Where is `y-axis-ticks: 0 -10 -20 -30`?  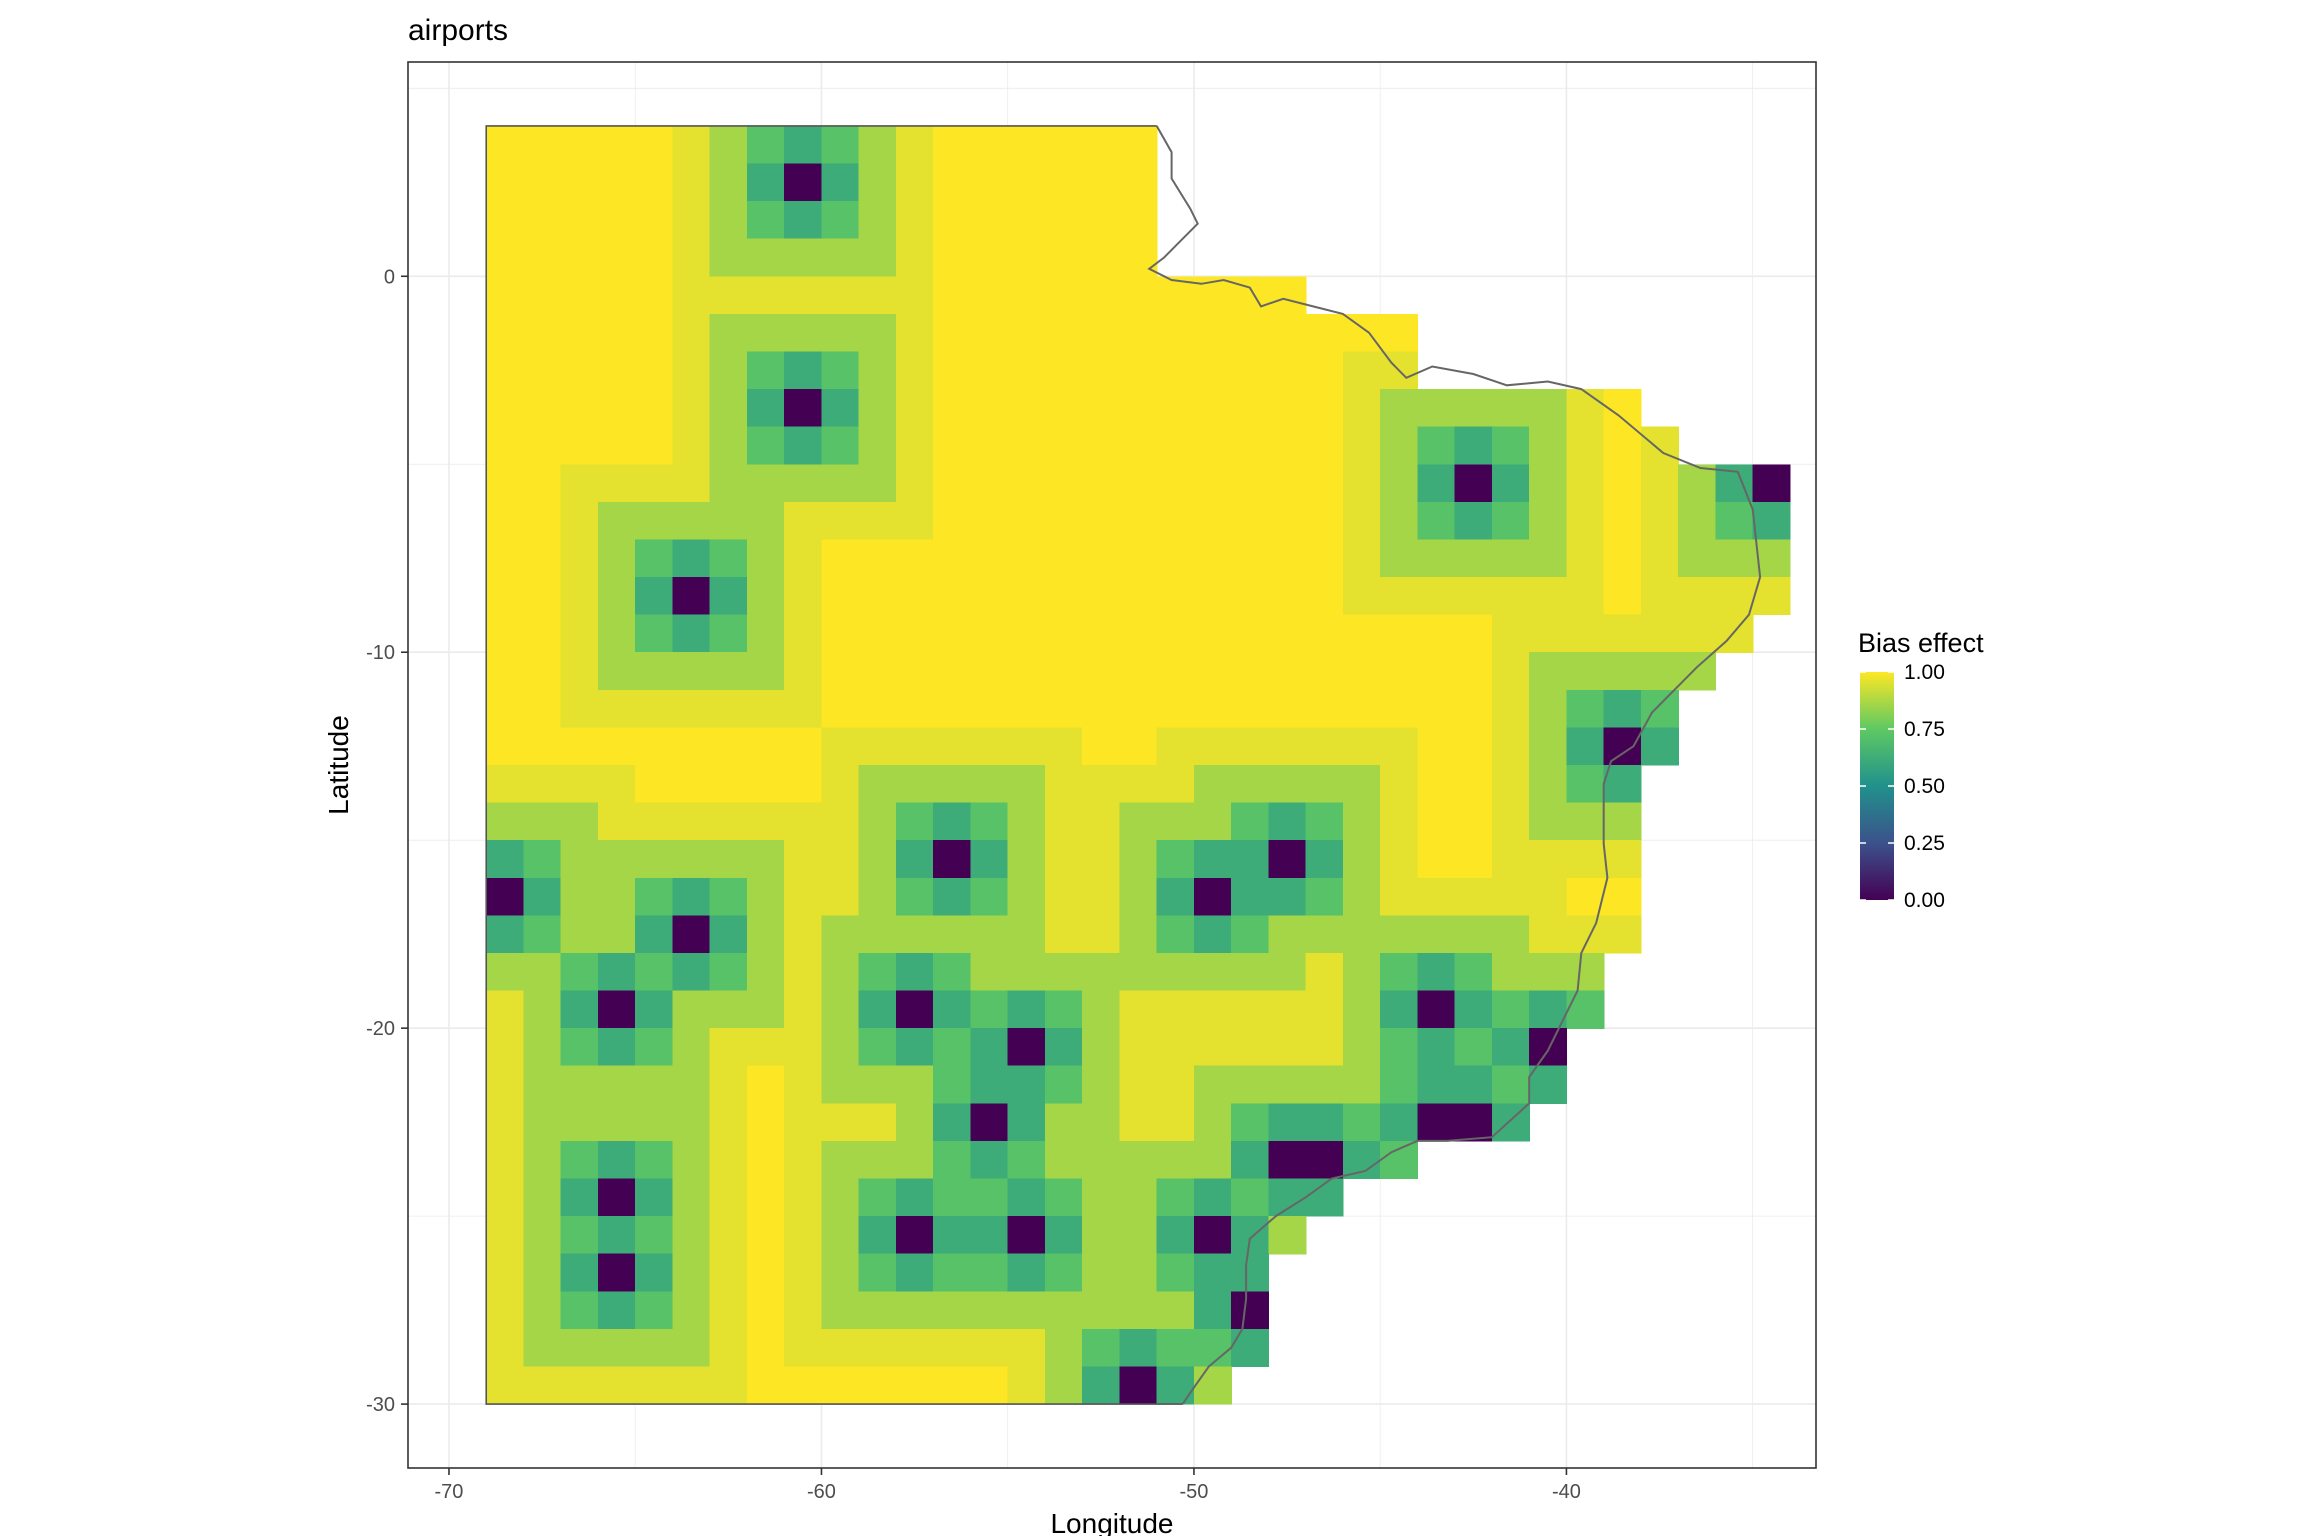
y-axis-ticks: 0 -10 -20 -30 is located at coordinates (387, 841).